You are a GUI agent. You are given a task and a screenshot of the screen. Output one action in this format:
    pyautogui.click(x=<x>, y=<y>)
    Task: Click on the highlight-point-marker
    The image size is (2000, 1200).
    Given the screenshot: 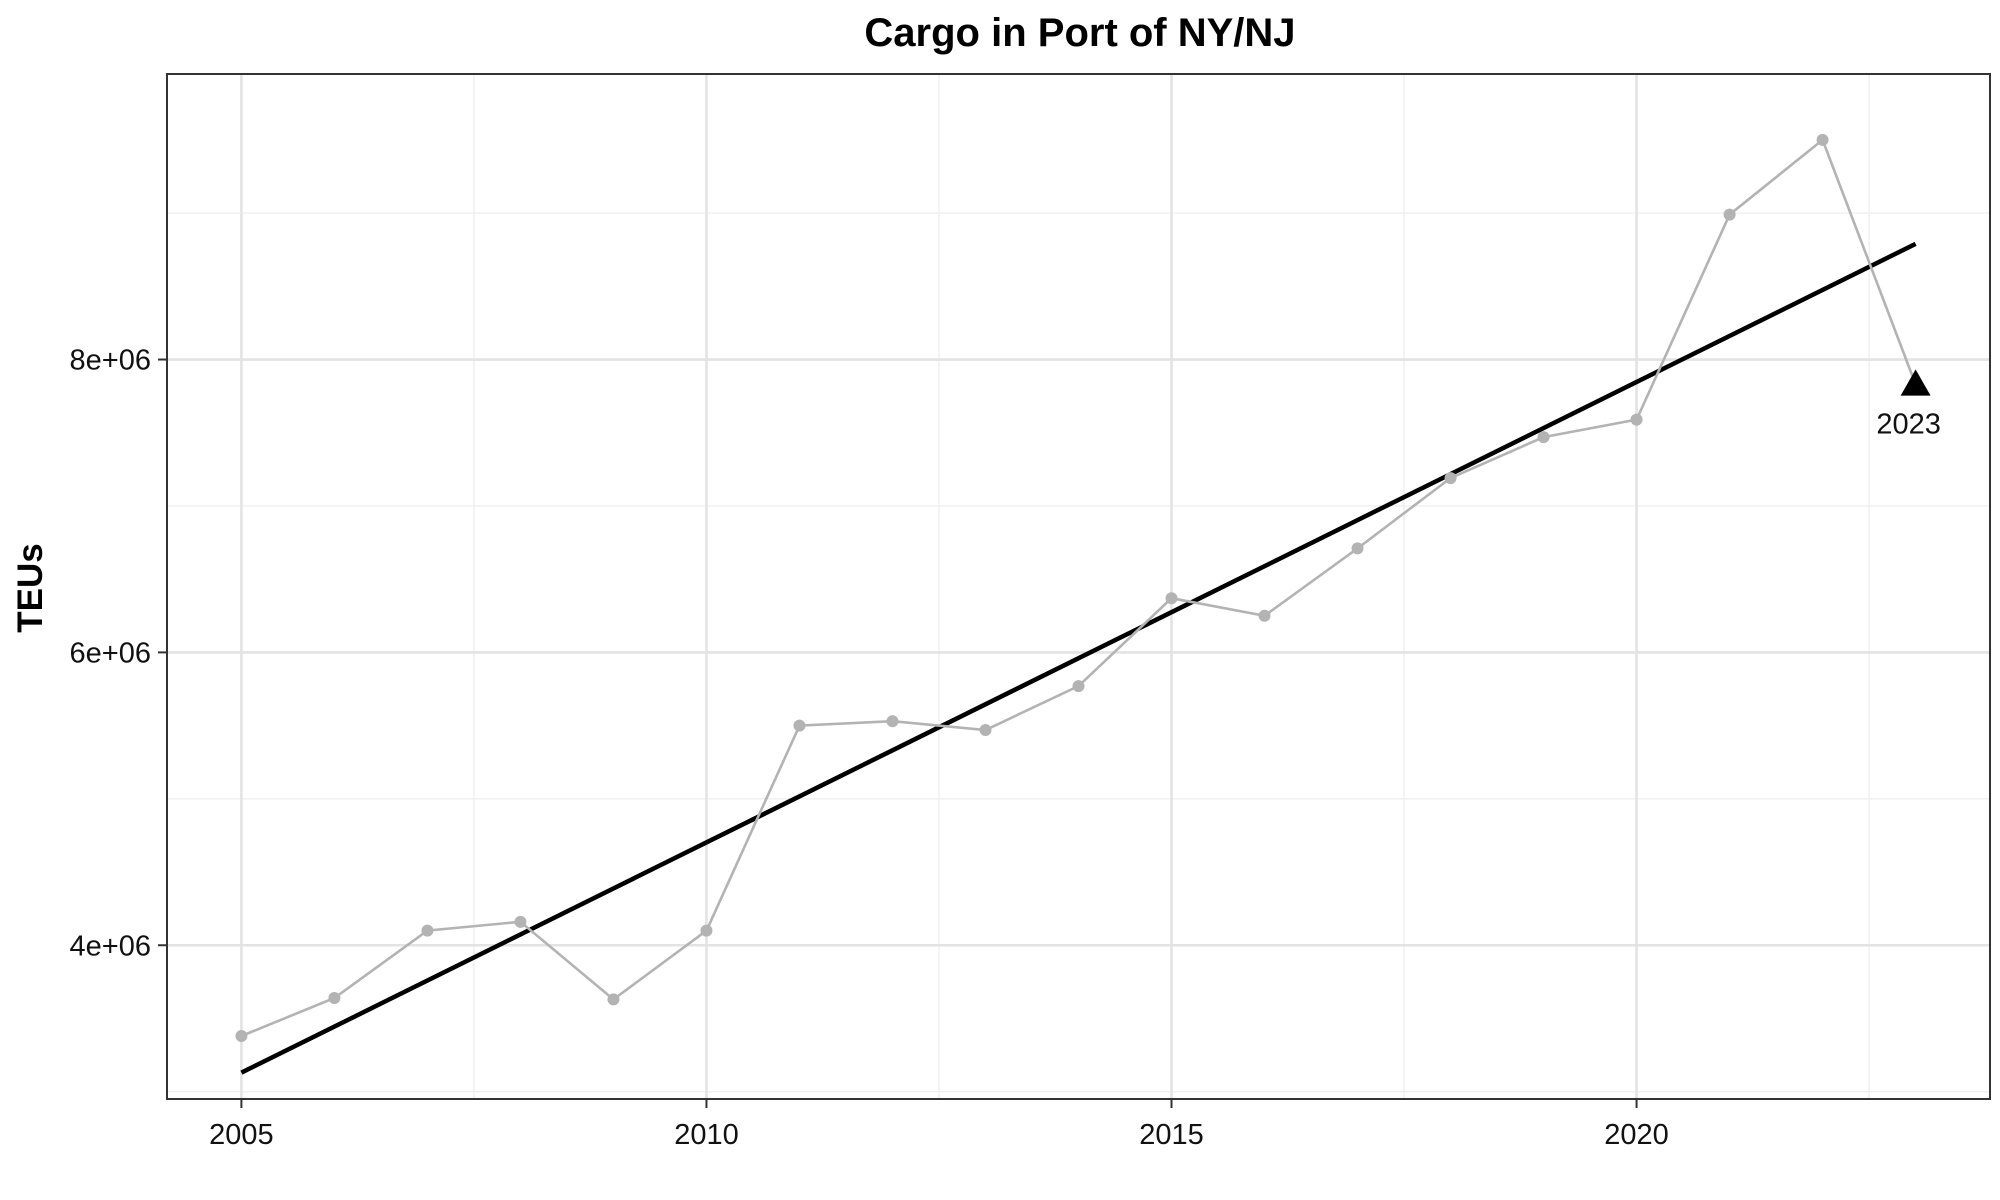 What is the action you would take?
    pyautogui.click(x=1915, y=382)
    